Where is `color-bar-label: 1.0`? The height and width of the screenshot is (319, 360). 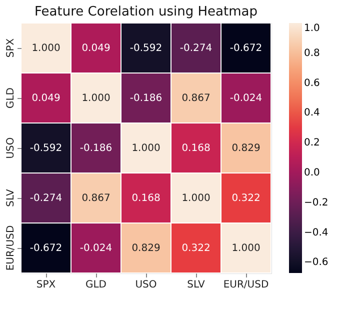
color-bar-label: 1.0 is located at coordinates (312, 28).